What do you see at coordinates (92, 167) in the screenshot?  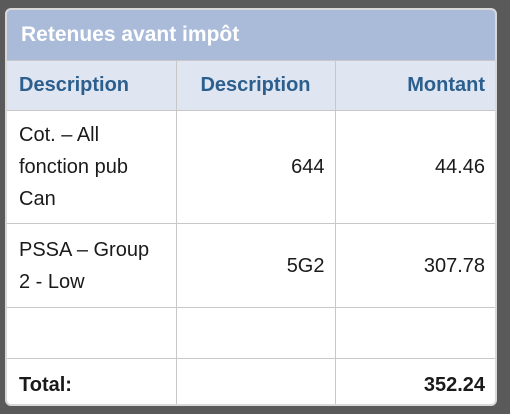 I see `row-description: Cot. – All fonction pub Can` at bounding box center [92, 167].